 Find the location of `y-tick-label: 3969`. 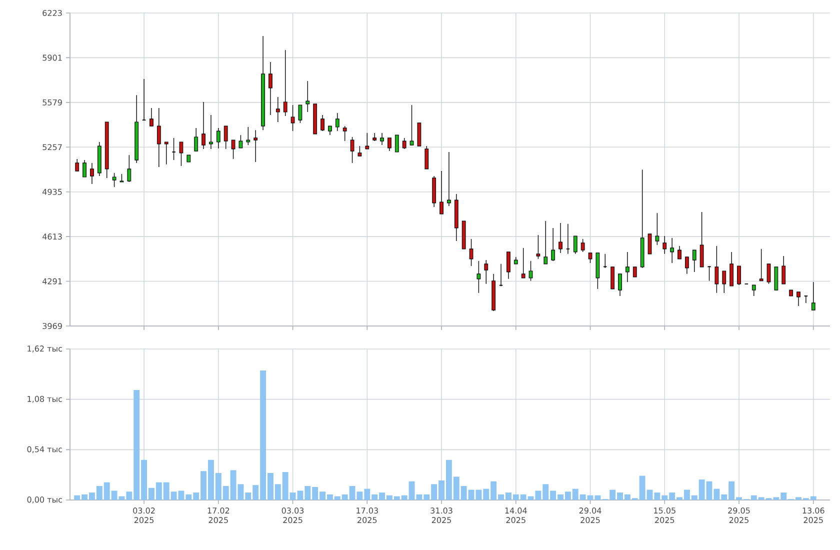

y-tick-label: 3969 is located at coordinates (52, 326).